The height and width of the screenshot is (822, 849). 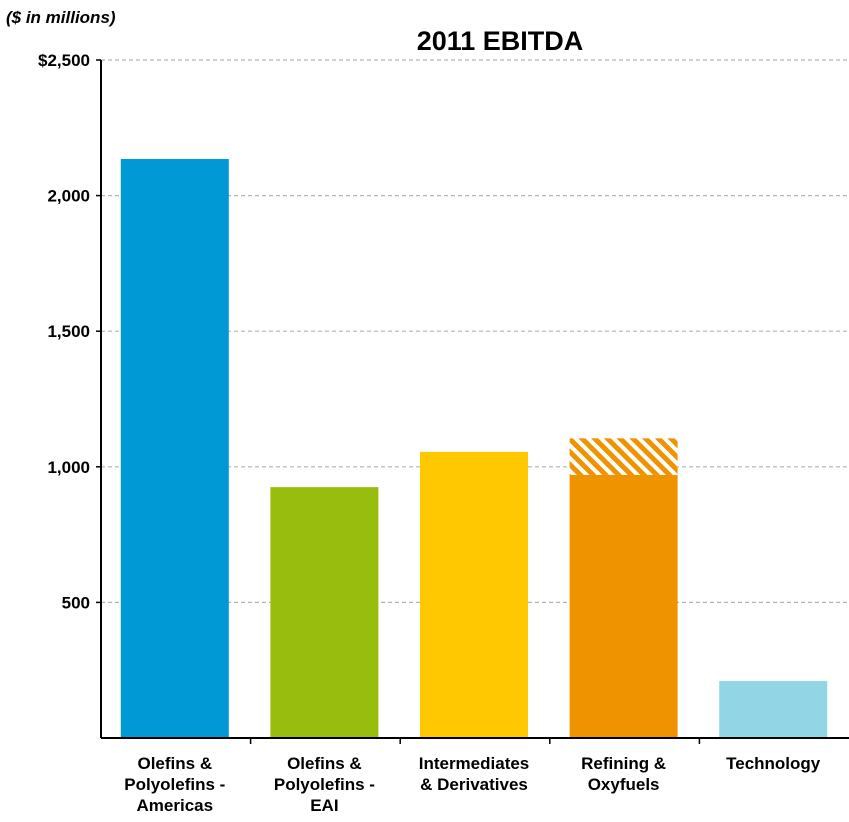 I want to click on chart-title: 2011 EBITDA, so click(x=500, y=41).